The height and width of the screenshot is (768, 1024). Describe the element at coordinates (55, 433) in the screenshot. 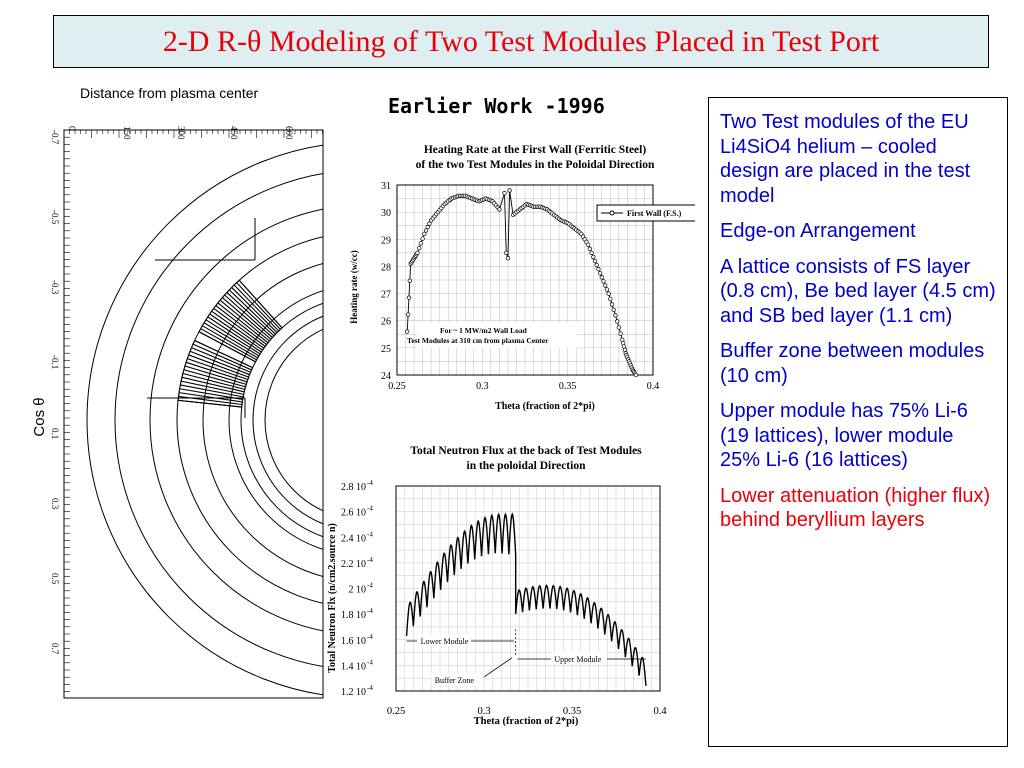

I see `cos-tick-label: 0.1` at that location.